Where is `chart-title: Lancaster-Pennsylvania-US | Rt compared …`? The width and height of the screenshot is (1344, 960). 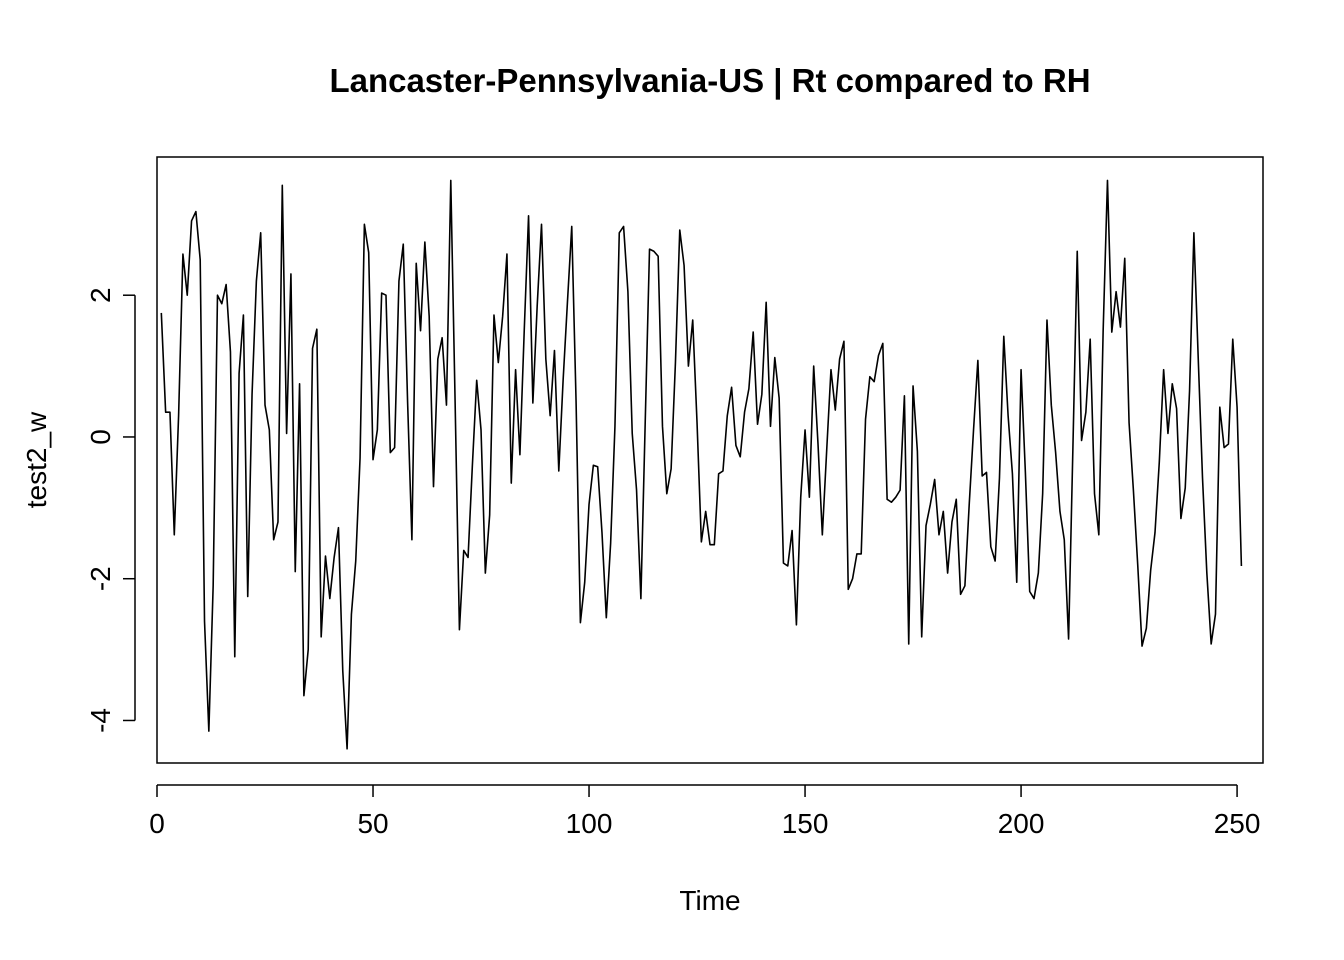
chart-title: Lancaster-Pennsylvania-US | Rt compared … is located at coordinates (709, 80).